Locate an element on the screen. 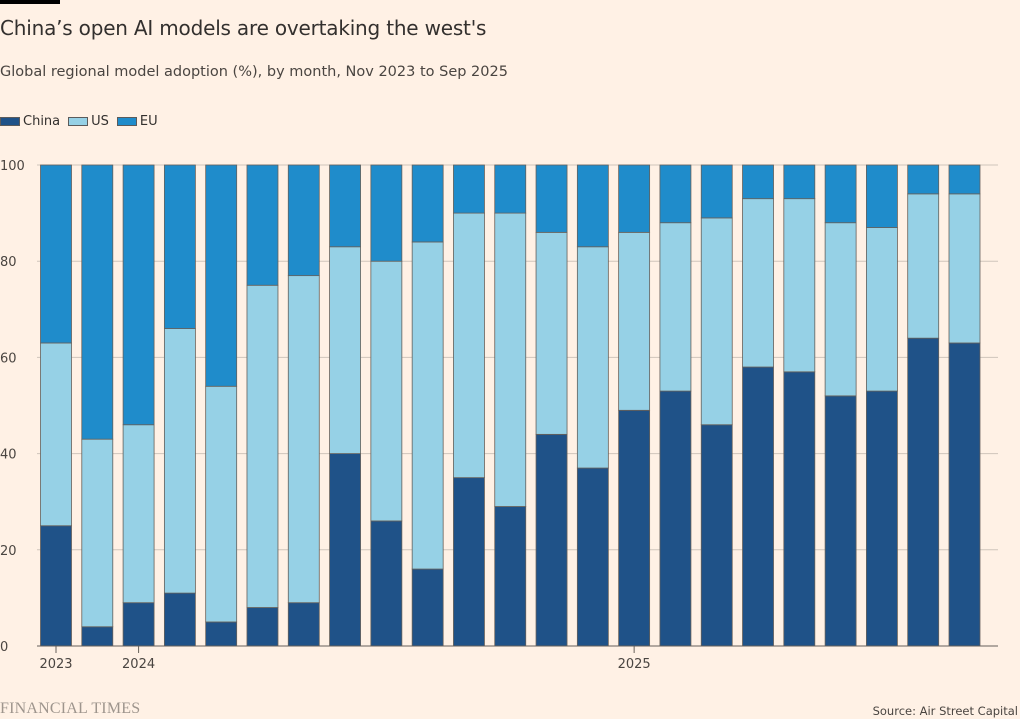 The width and height of the screenshot is (1020, 719). y-tick-label-100: 100 is located at coordinates (12, 166).